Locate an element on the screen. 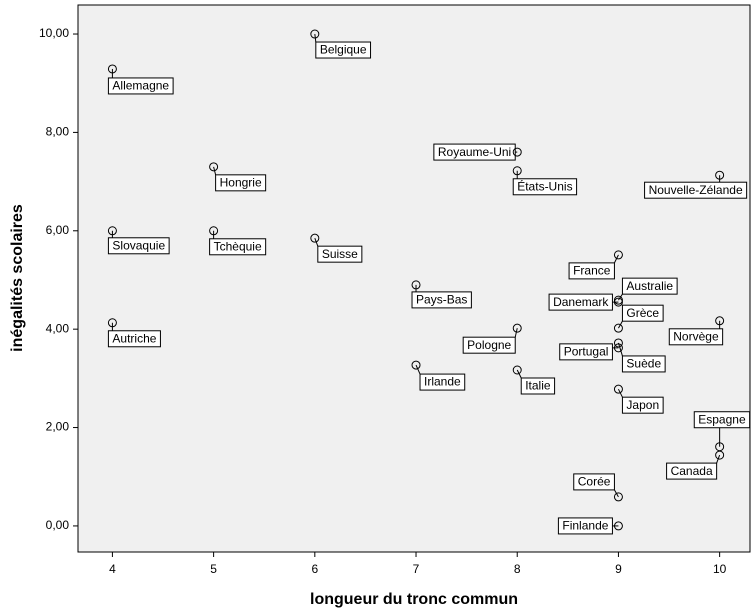  point-label: Nouvelle-Zélande is located at coordinates (696, 190).